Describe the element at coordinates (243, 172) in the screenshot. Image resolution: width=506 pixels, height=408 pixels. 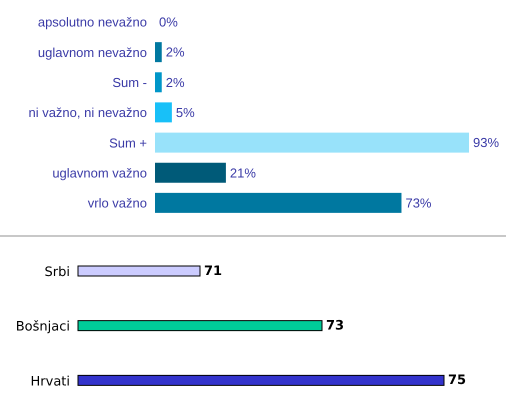
I see `data-label: 21%` at that location.